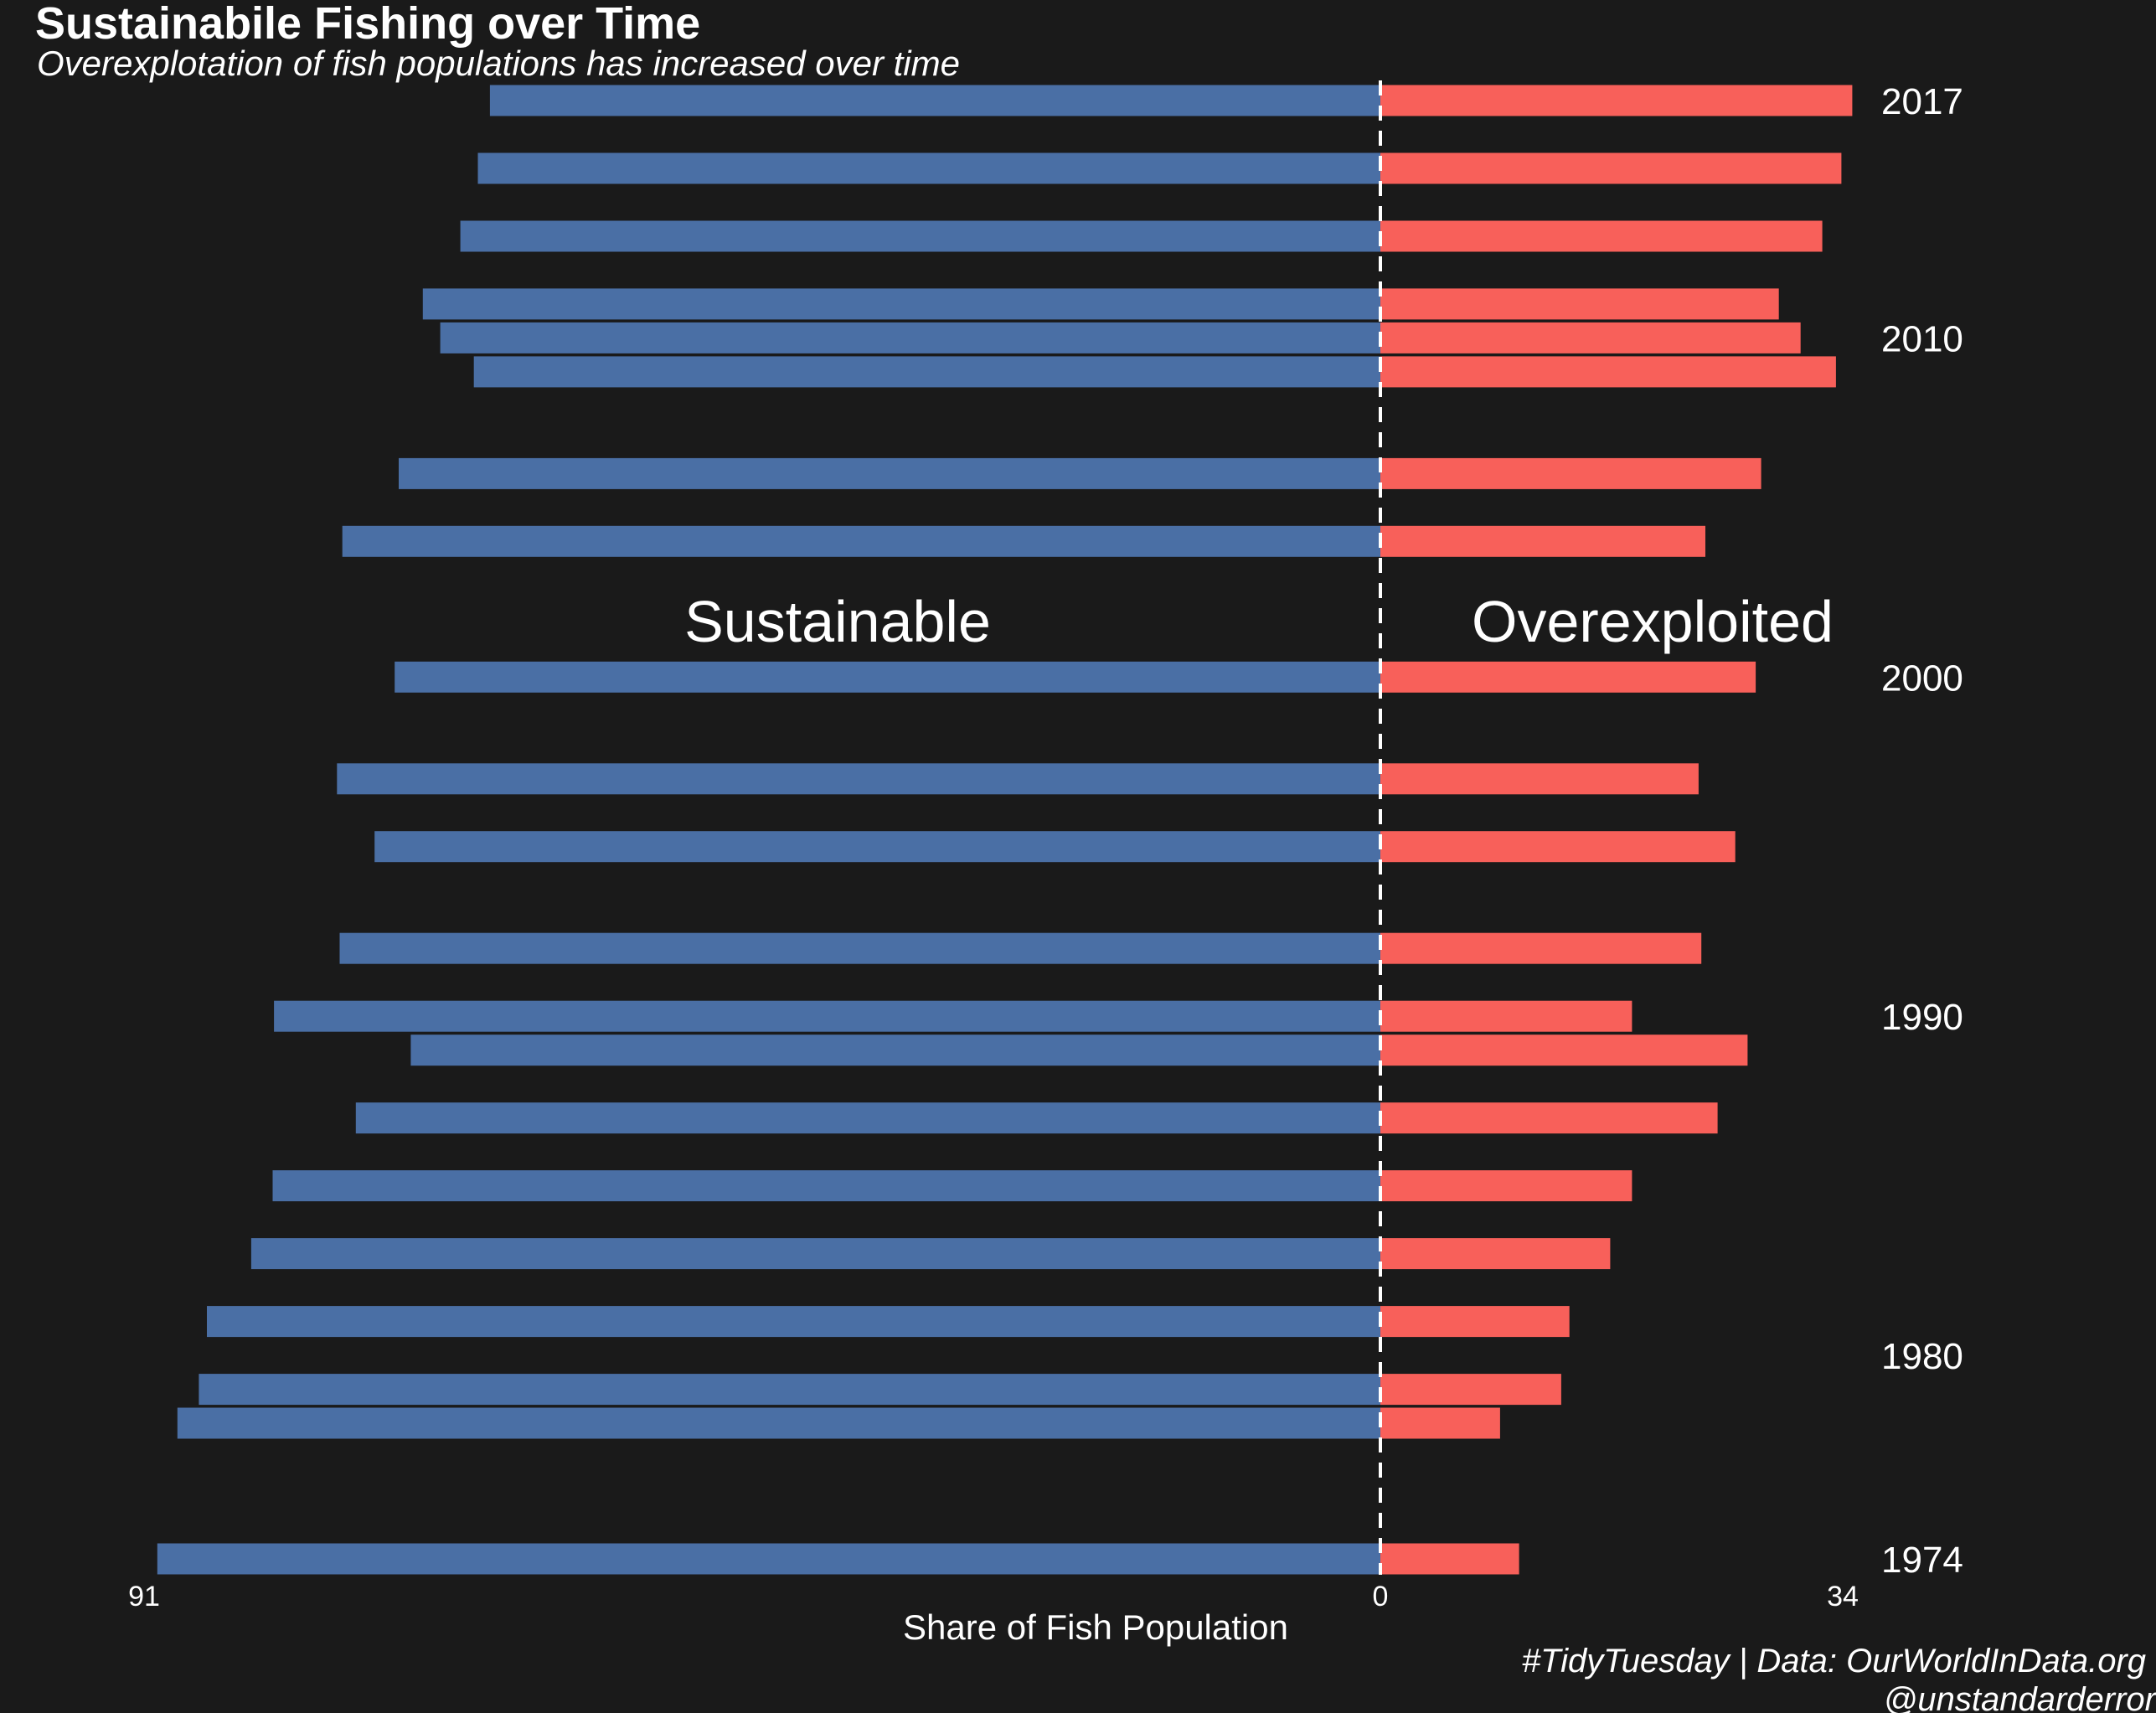 This screenshot has height=1713, width=2156. Describe the element at coordinates (890, 473) in the screenshot. I see `bar-sustainable-2006` at that location.